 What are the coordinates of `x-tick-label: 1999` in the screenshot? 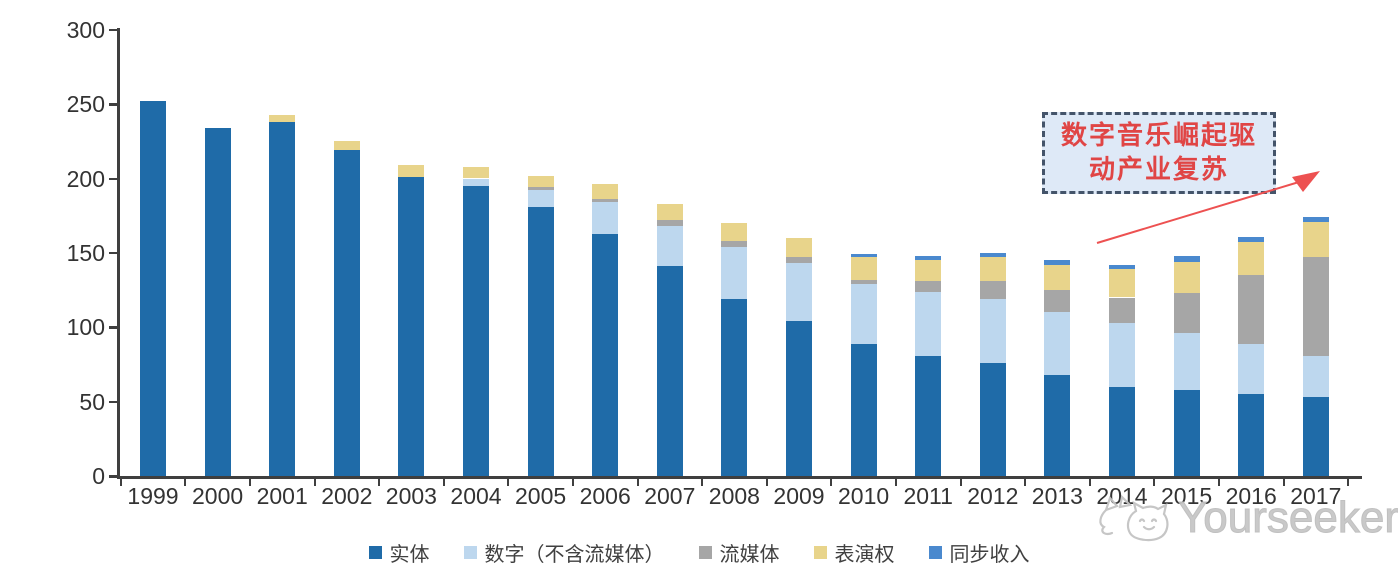 It's located at (153, 496).